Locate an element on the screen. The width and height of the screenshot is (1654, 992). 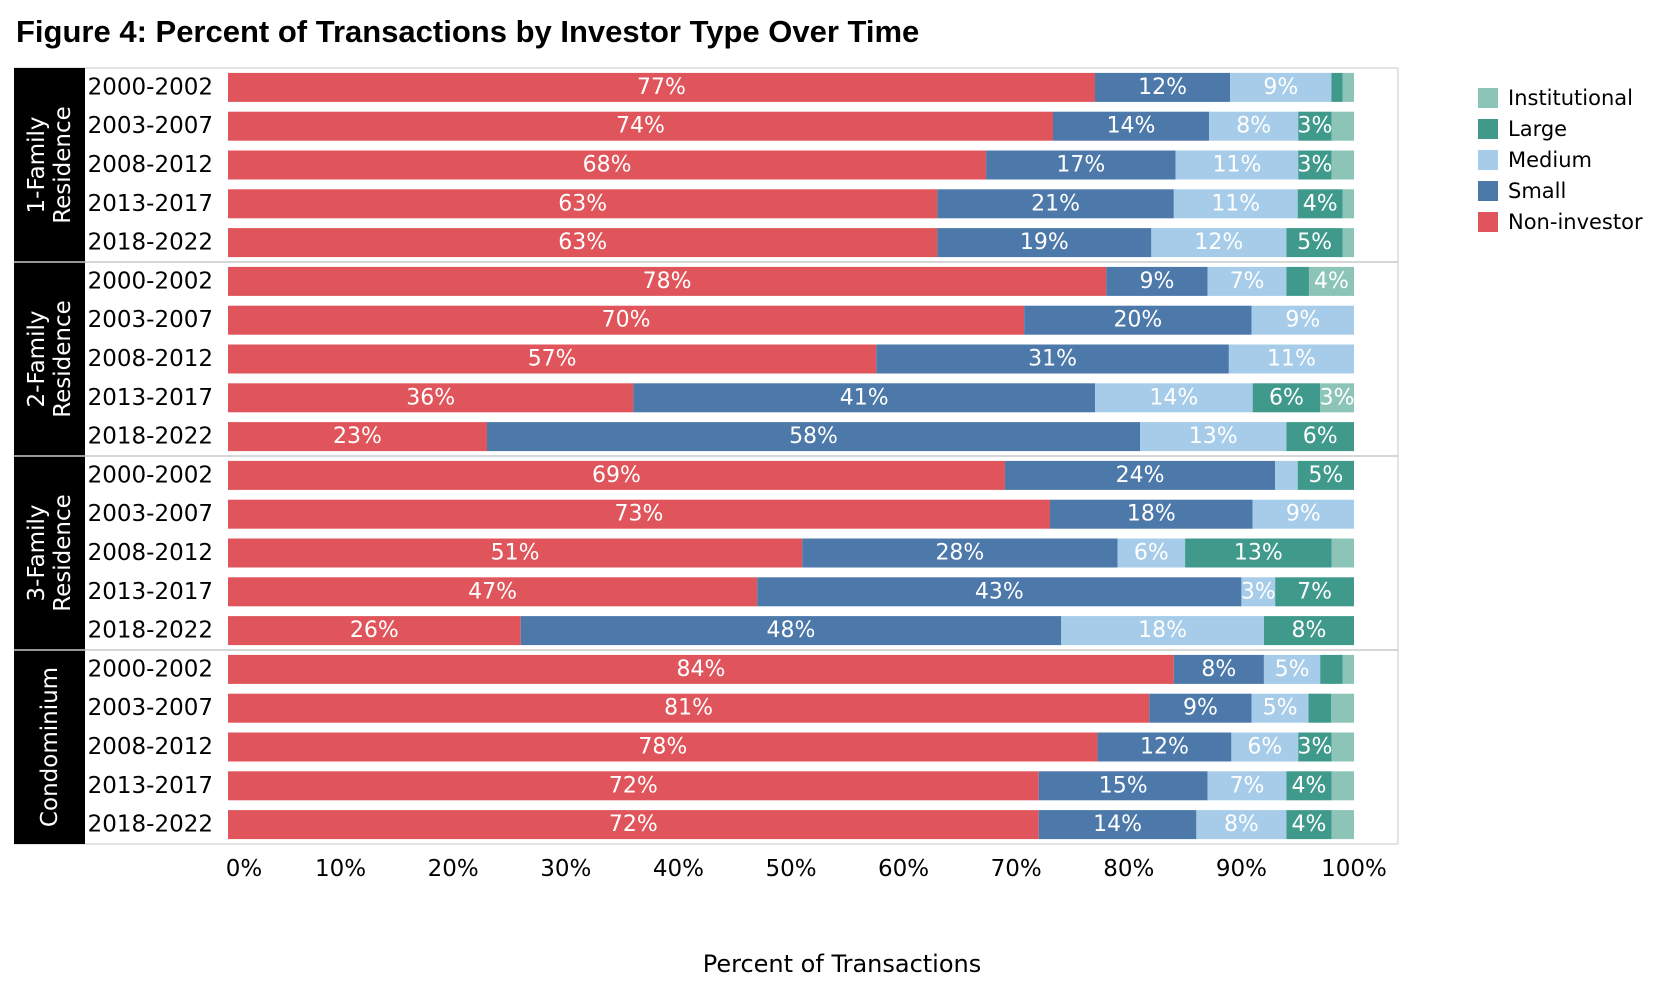
legend-label-non-investor: Non-investor is located at coordinates (1575, 221).